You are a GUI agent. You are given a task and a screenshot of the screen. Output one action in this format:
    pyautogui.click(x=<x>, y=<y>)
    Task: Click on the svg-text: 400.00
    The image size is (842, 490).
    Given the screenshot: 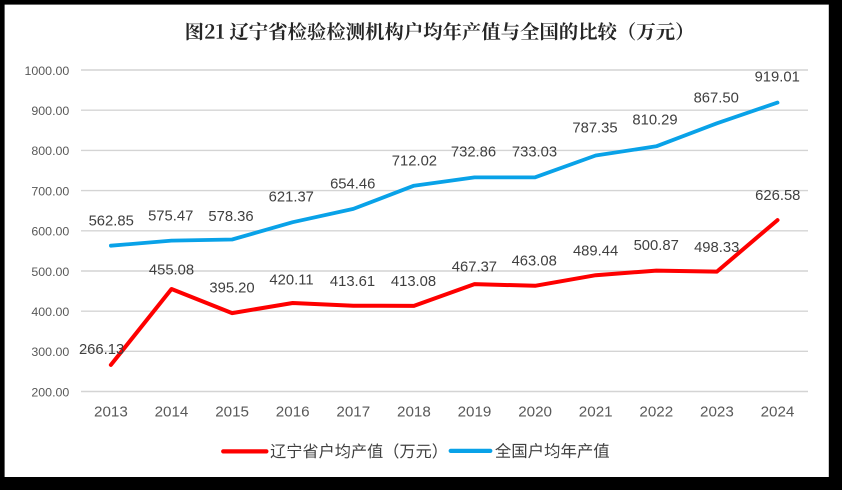 What is the action you would take?
    pyautogui.click(x=50, y=312)
    